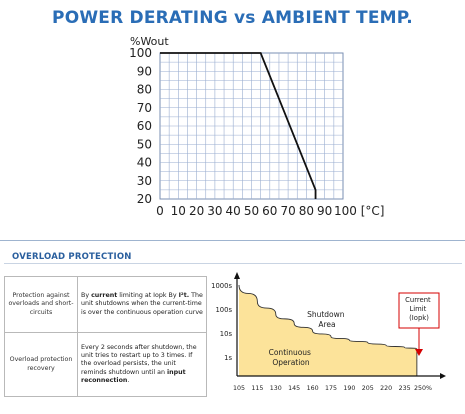 The width and height of the screenshot is (465, 414). What do you see at coordinates (144, 90) in the screenshot?
I see `y-tick-label: 80` at bounding box center [144, 90].